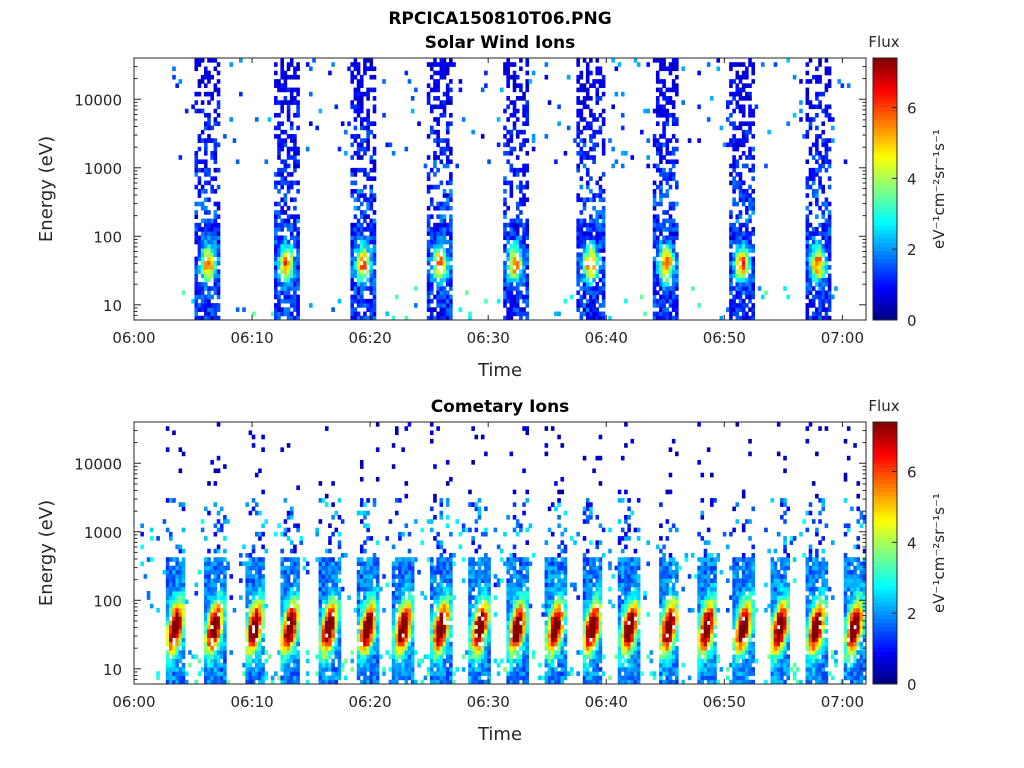 This screenshot has height=768, width=1024. What do you see at coordinates (883, 406) in the screenshot?
I see `colorbar-title-cometary: Flux` at bounding box center [883, 406].